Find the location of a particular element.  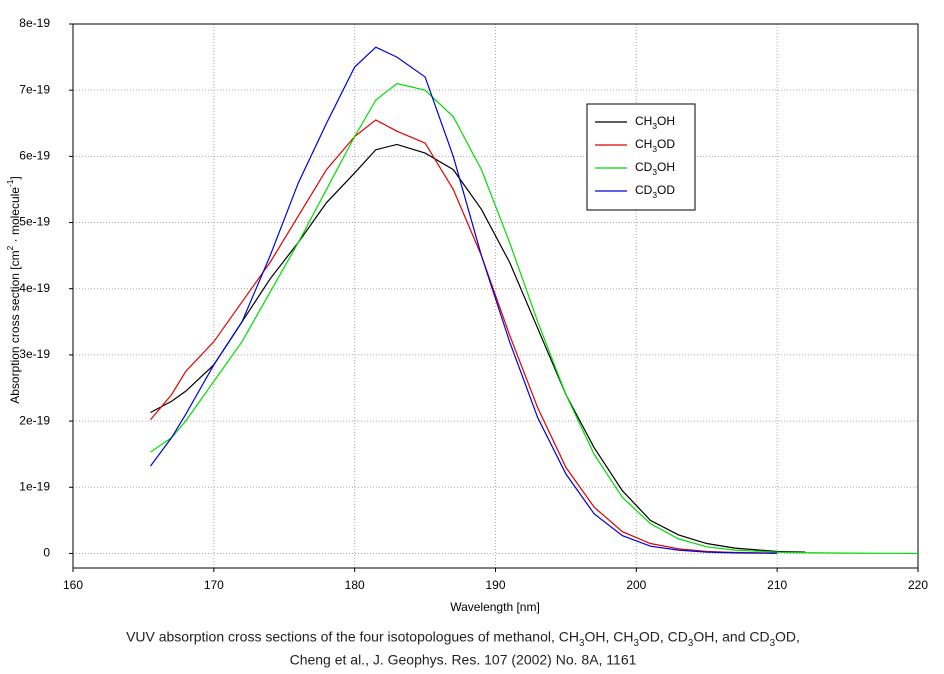

x-tick-label: 180 is located at coordinates (355, 585).